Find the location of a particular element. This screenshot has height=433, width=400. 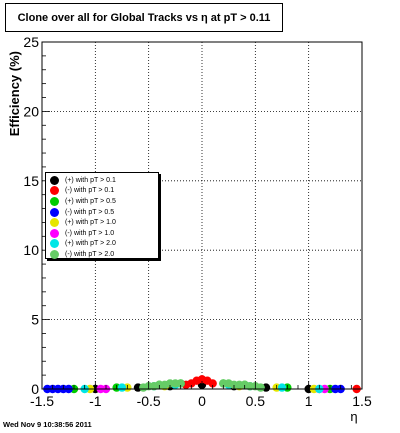

x-axis-label: η is located at coordinates (353, 416).